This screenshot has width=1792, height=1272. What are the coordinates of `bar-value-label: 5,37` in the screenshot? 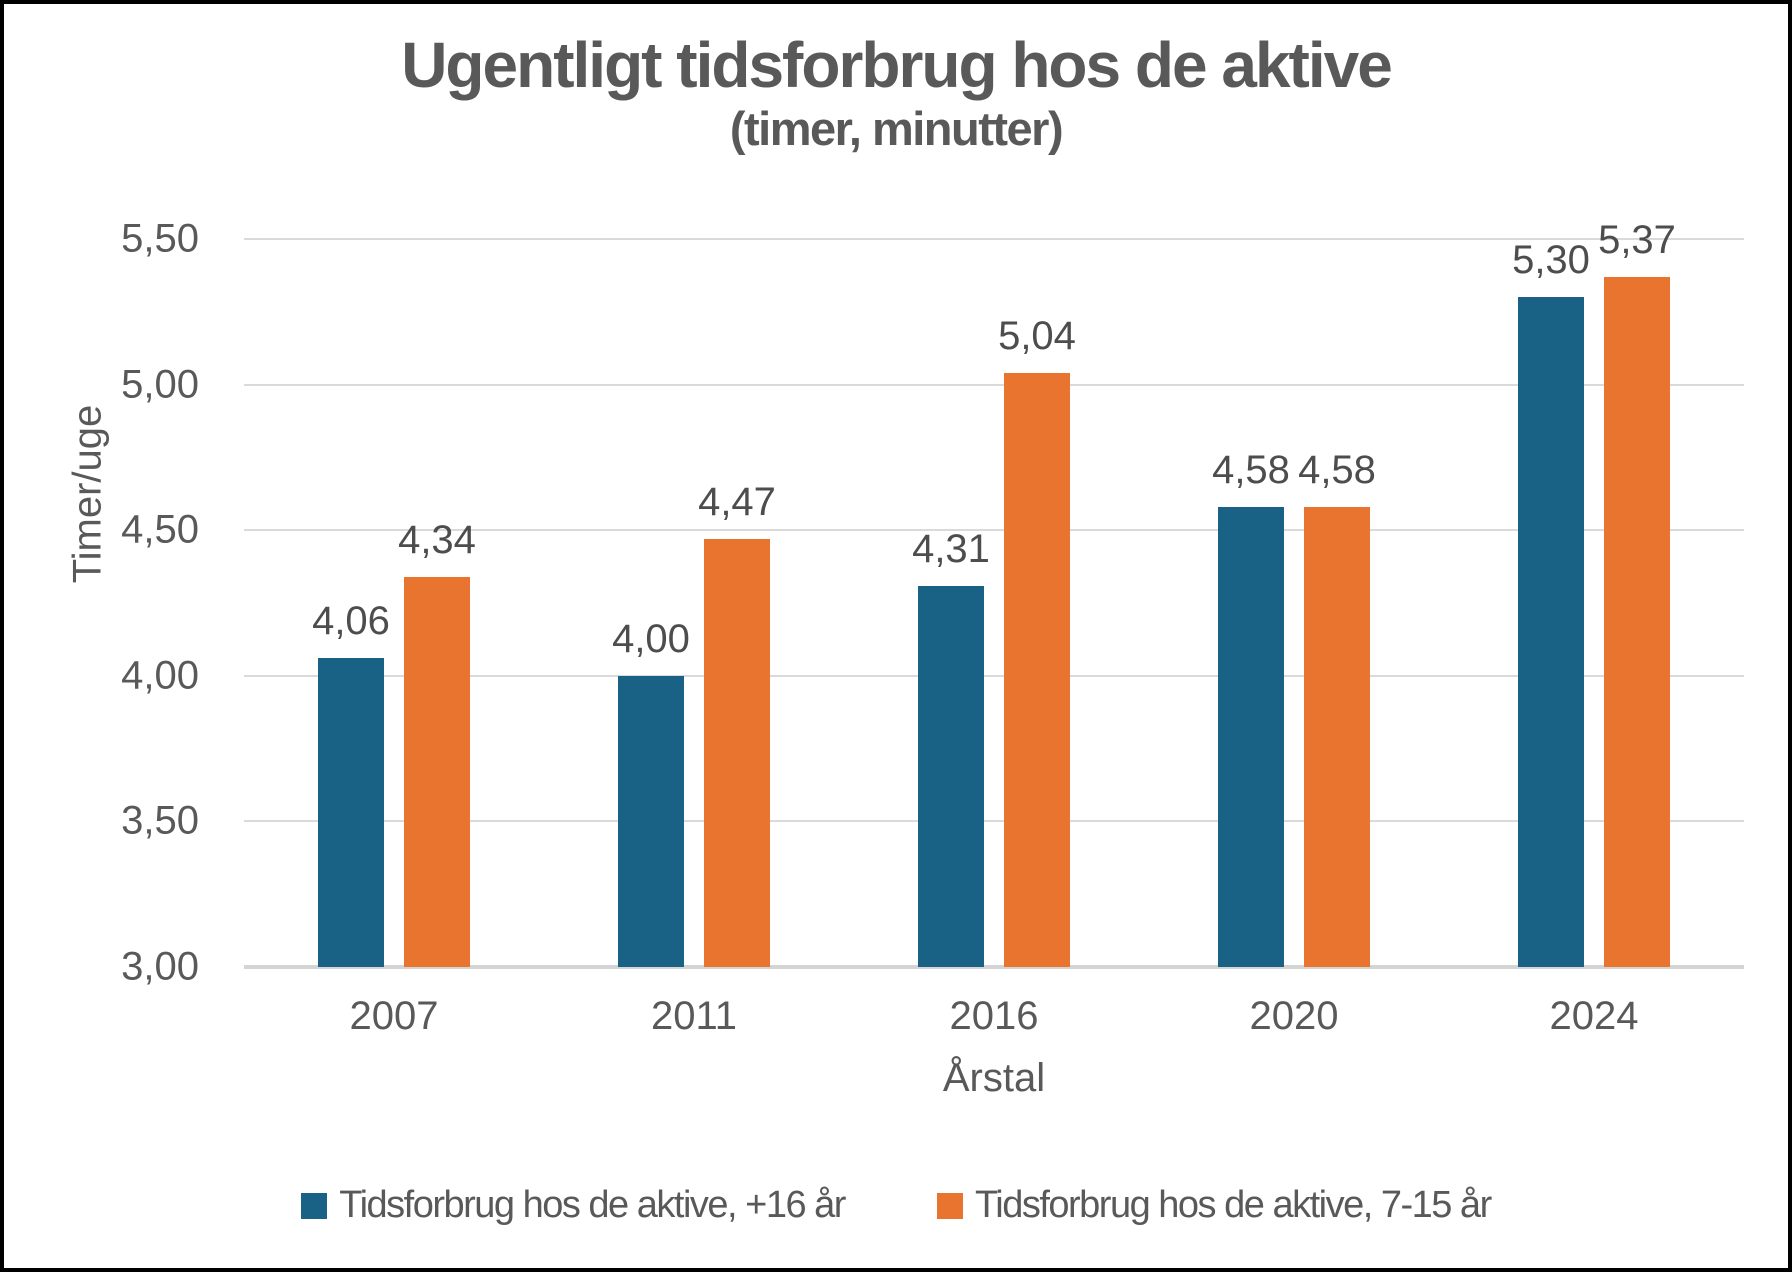 It's located at (1637, 239).